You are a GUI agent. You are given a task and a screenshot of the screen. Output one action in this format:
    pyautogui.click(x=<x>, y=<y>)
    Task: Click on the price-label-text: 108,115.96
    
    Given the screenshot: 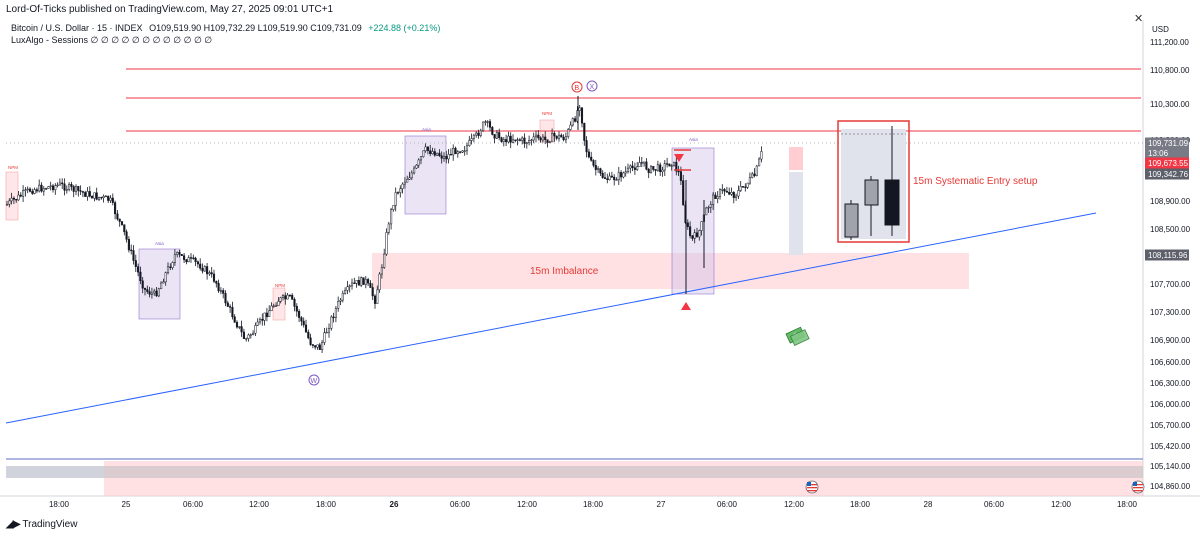 What is the action you would take?
    pyautogui.click(x=1168, y=255)
    